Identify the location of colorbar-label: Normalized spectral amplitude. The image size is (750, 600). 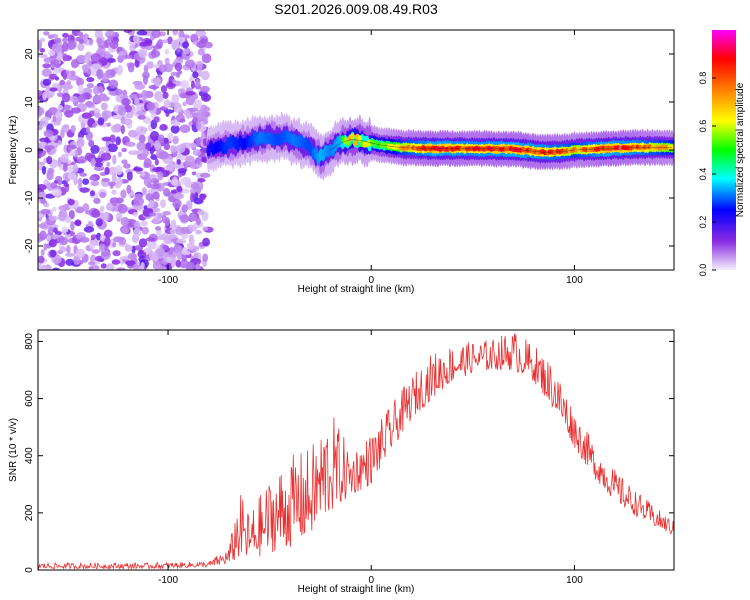
(740, 149).